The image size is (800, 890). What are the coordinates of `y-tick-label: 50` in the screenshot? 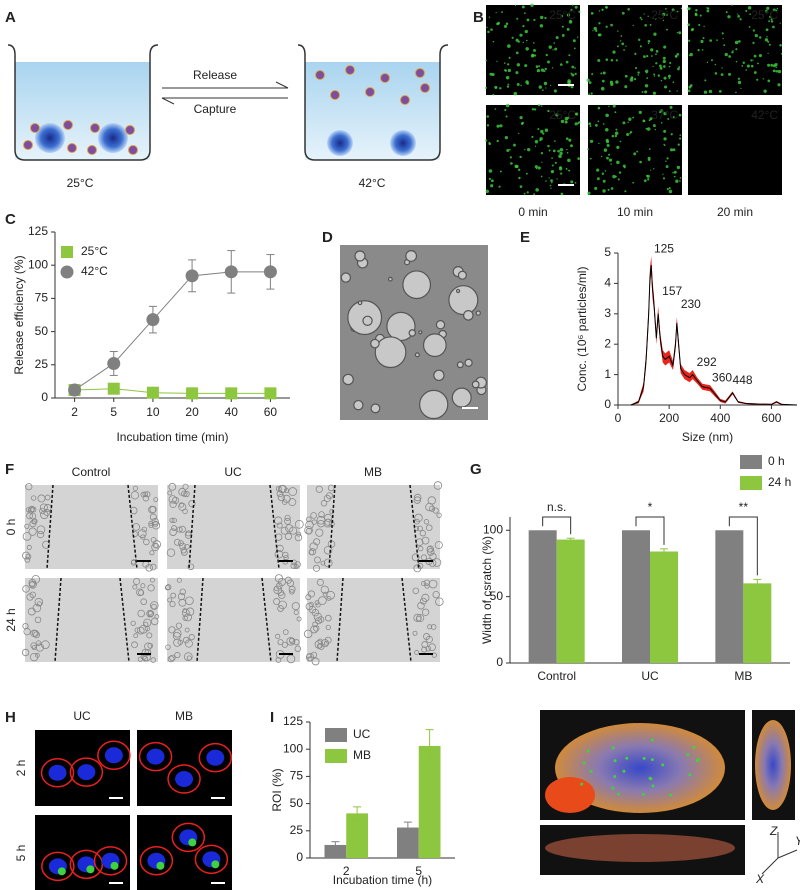 It's located at (297, 803).